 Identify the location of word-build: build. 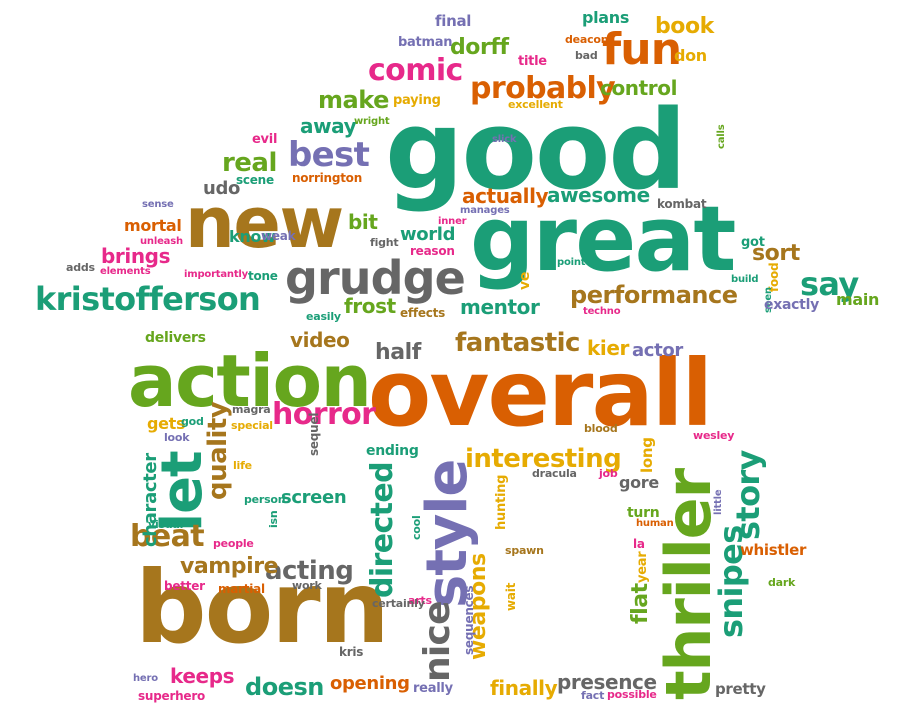
(745, 279).